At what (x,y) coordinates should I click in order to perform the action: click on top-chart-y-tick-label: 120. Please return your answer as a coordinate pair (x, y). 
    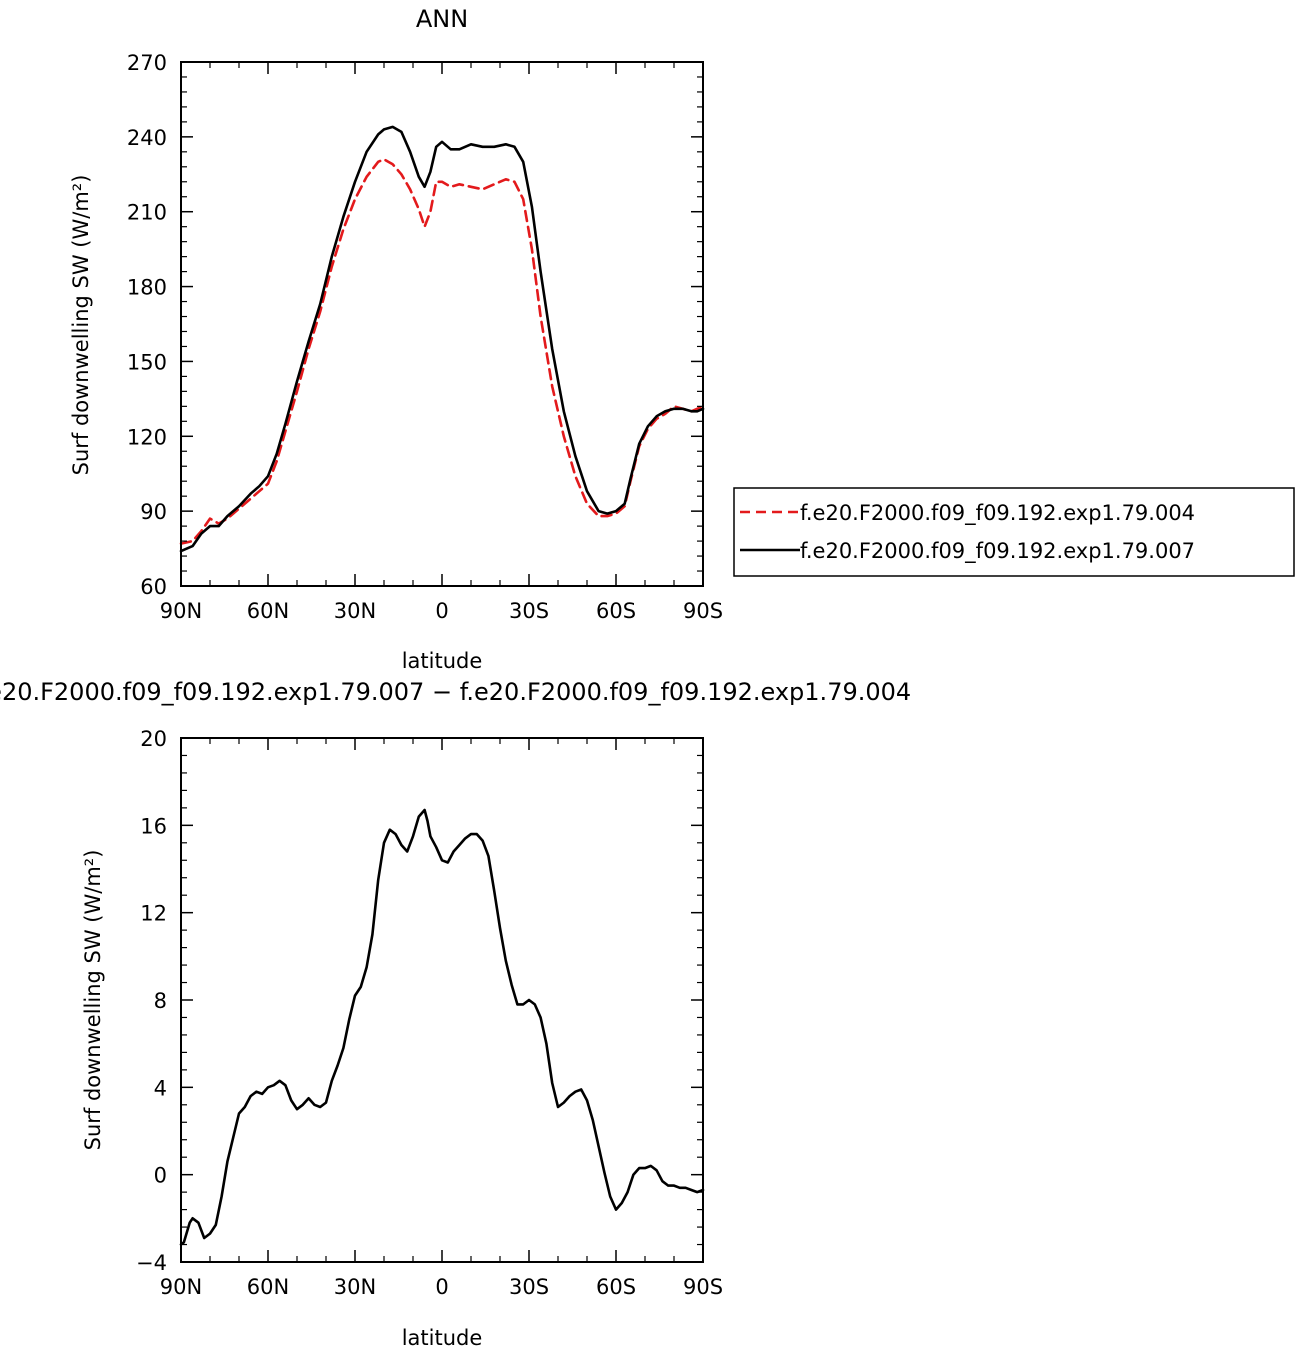
    Looking at the image, I should click on (147, 437).